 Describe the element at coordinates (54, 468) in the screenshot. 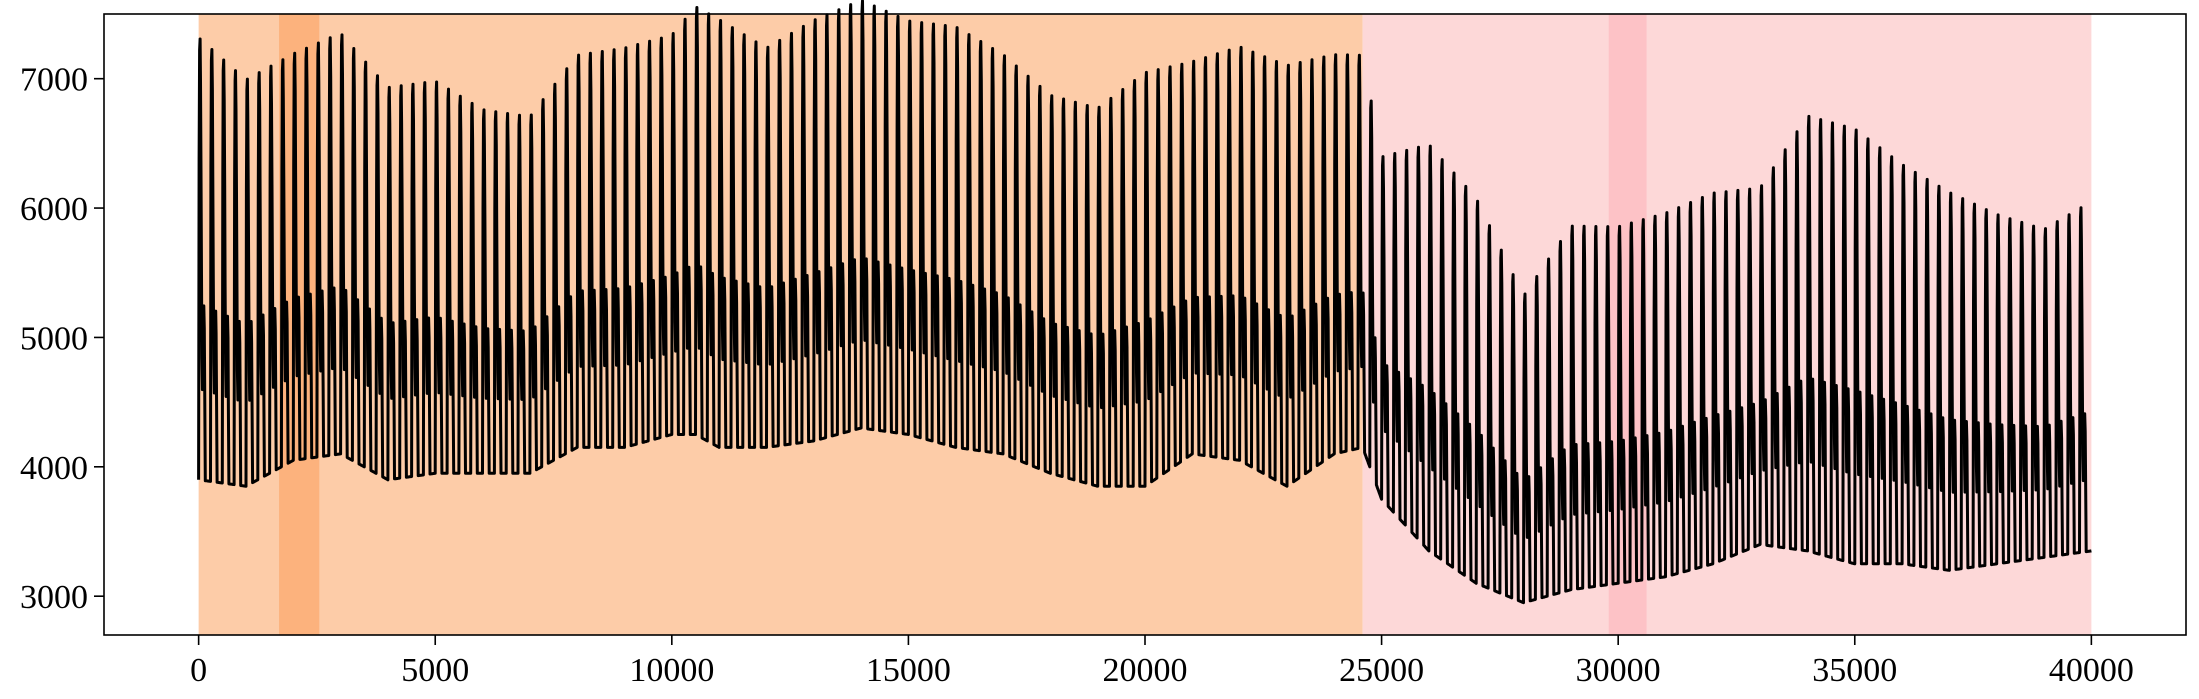

I see `y-tick-label: 4000` at that location.